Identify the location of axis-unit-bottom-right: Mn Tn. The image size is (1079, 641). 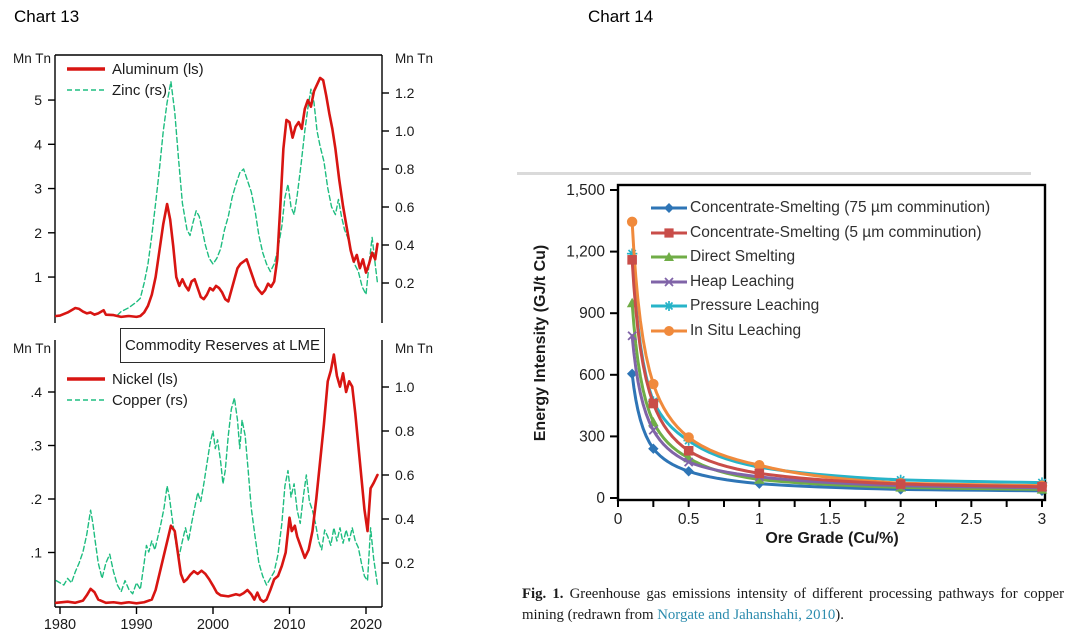
(414, 348).